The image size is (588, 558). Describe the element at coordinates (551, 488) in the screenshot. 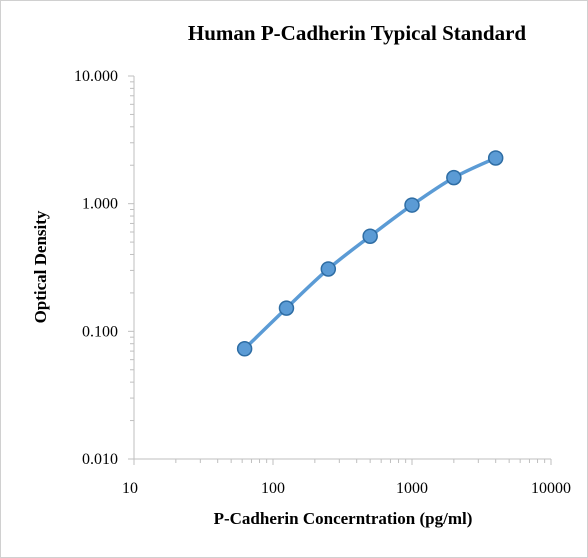

I see `x-tick-label: 10000` at that location.